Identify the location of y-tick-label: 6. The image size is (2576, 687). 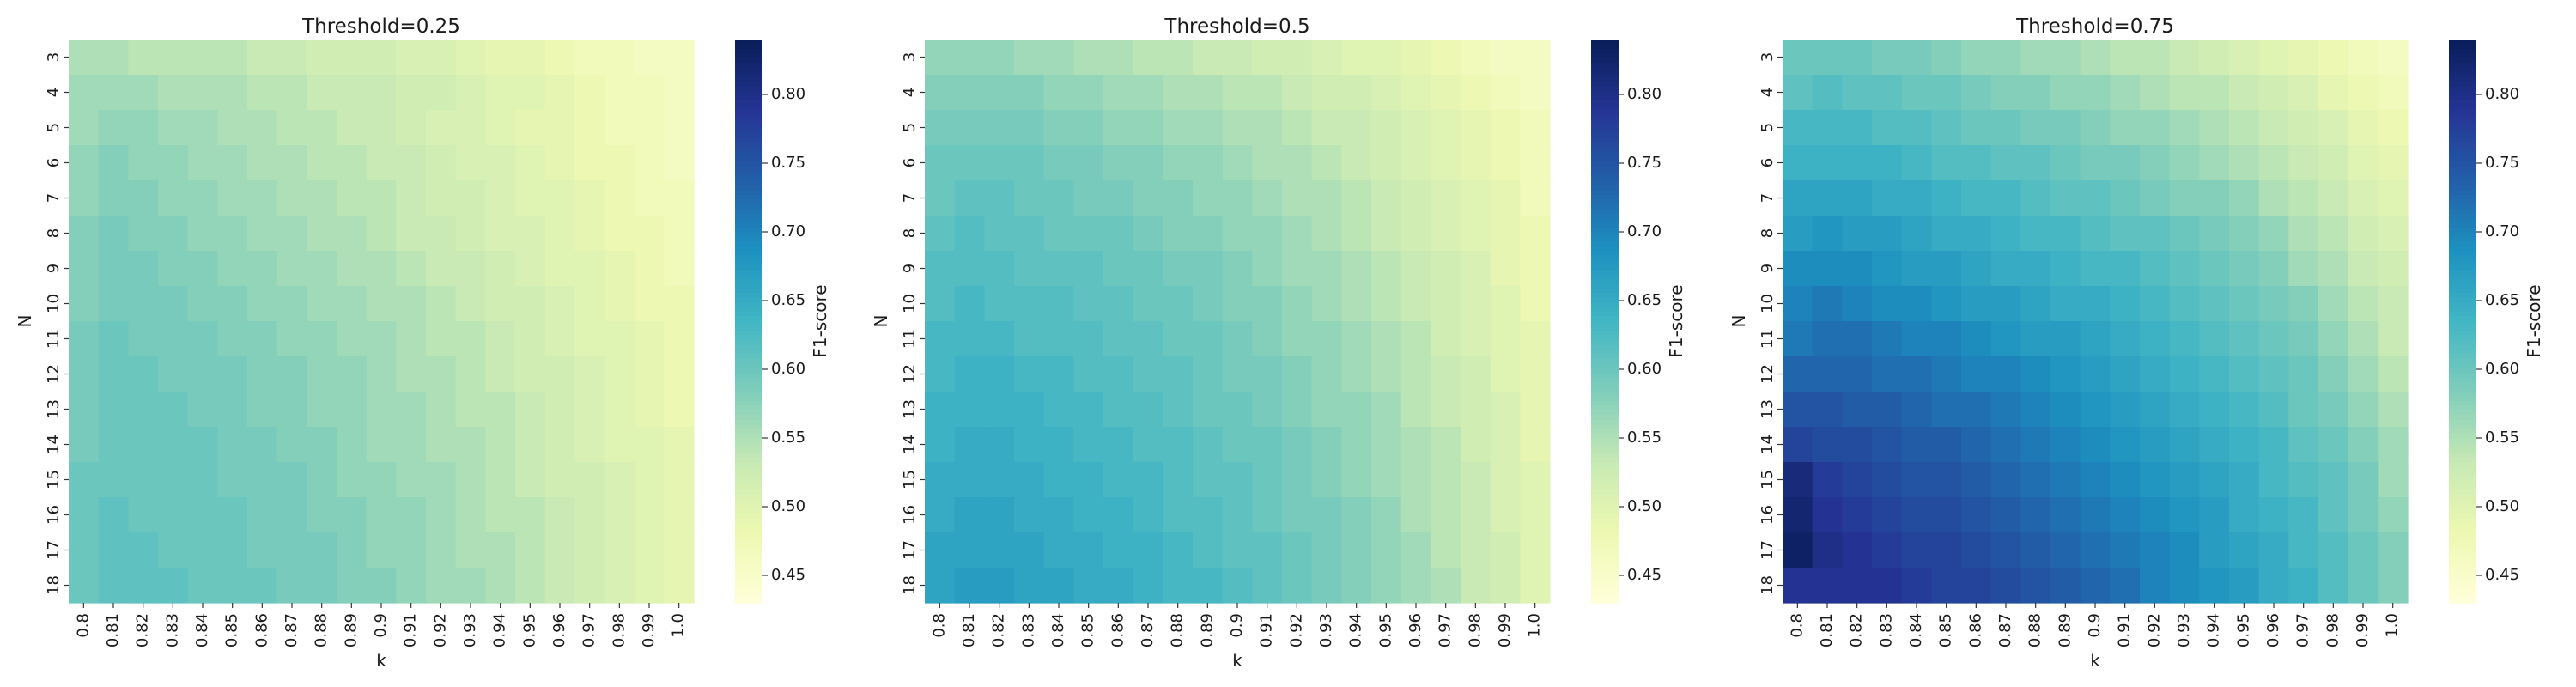
(1768, 162).